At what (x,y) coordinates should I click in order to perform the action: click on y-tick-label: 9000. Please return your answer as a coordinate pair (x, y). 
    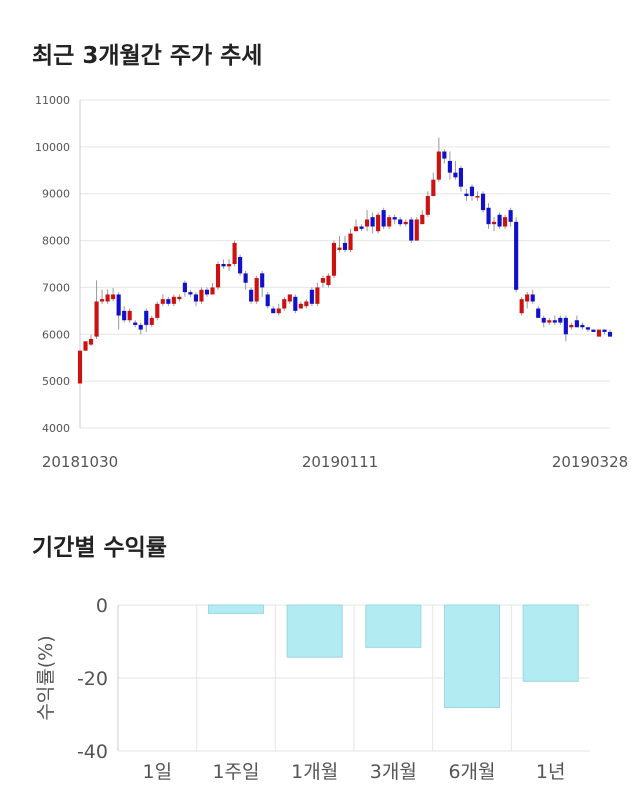
    Looking at the image, I should click on (56, 194).